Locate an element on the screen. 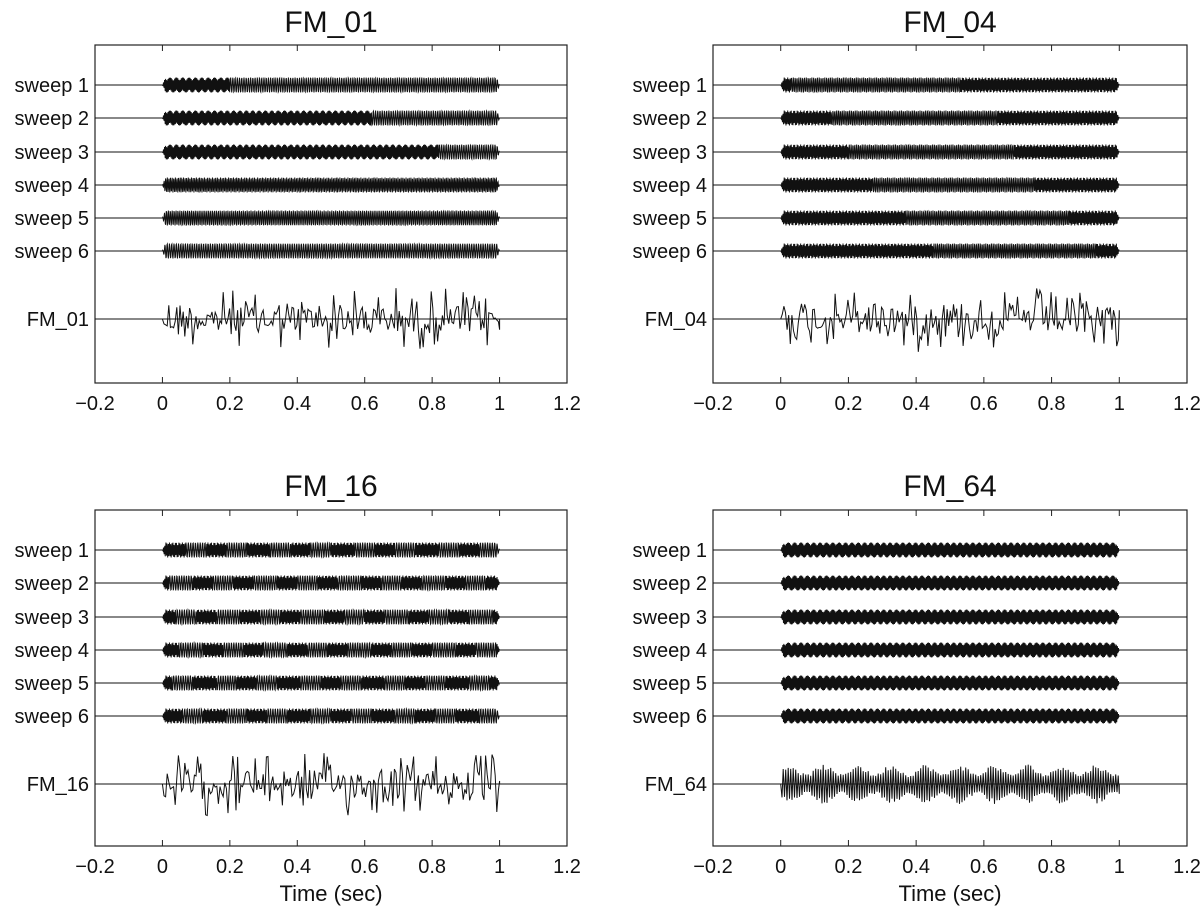 The height and width of the screenshot is (916, 1200). panel-title: FM_01 is located at coordinates (330, 22).